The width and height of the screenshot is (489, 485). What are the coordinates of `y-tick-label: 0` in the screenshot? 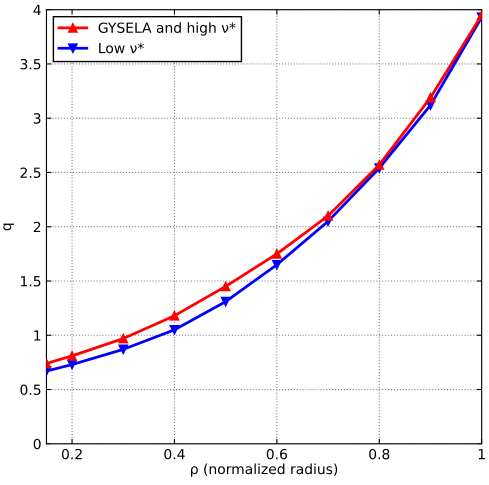 It's located at (37, 444).